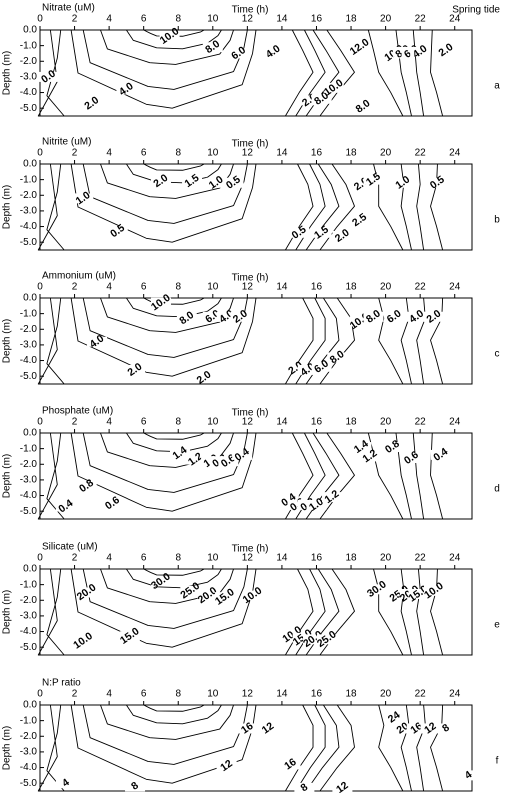 Image resolution: width=507 pixels, height=793 pixels. Describe the element at coordinates (476, 10) in the screenshot. I see `header: Spring tide` at that location.